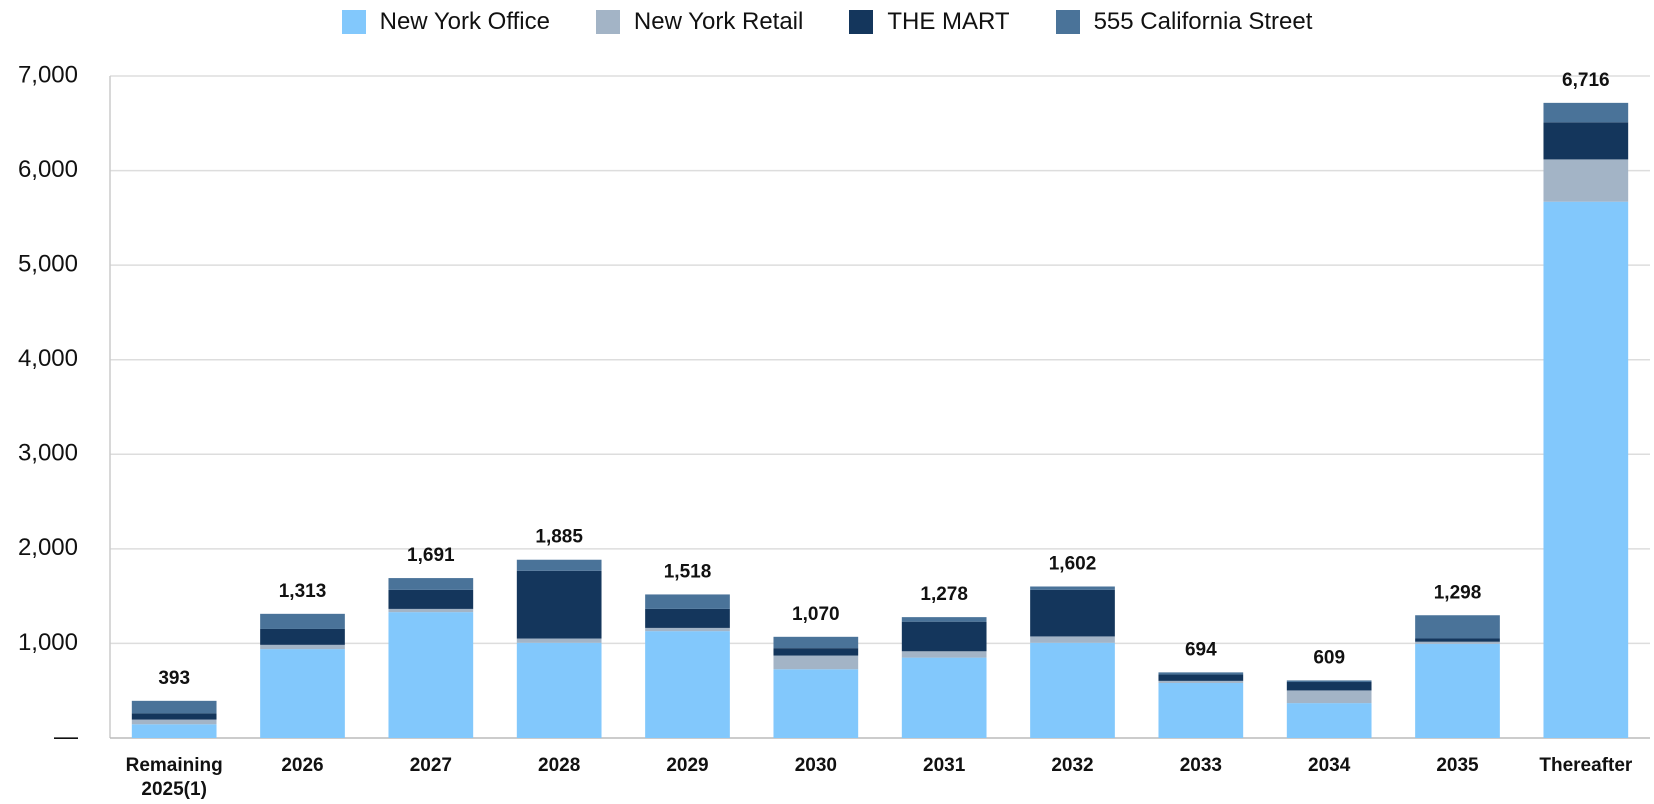  I want to click on total-label: 1,602, so click(1073, 564).